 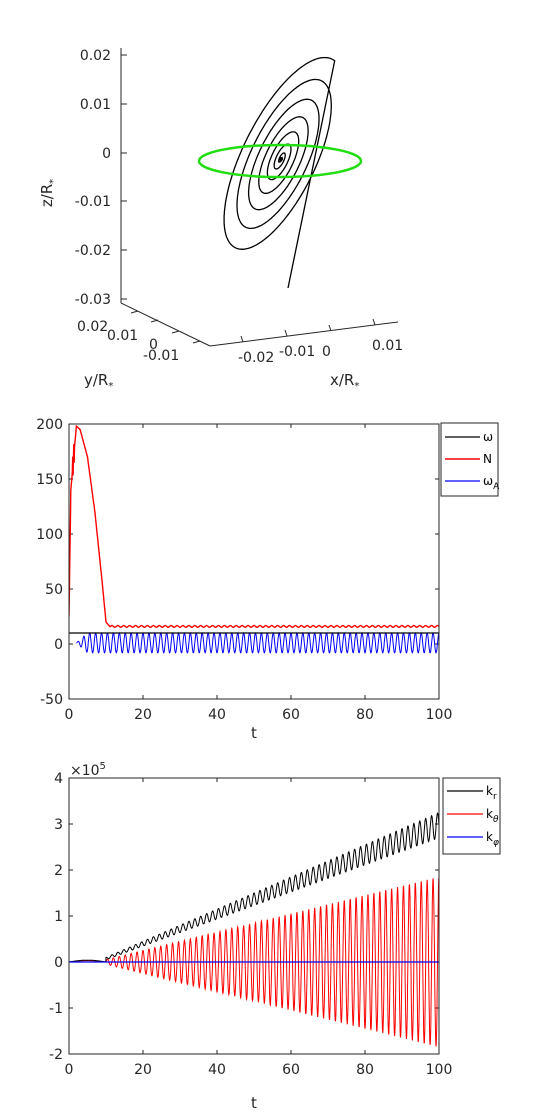 I want to click on y-tick-label: 2, so click(x=58, y=871).